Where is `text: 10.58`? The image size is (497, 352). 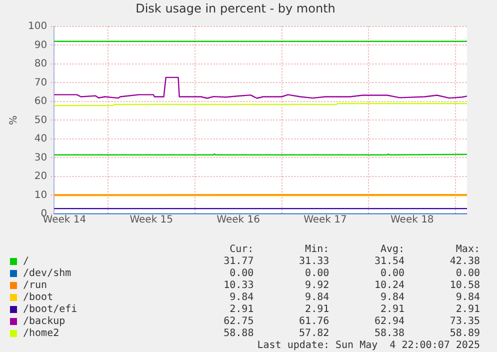 text: 10.58 is located at coordinates (464, 286).